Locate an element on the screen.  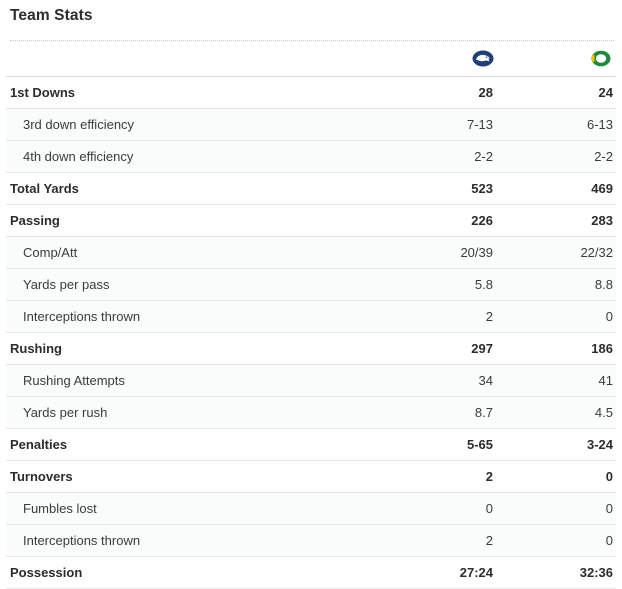
team1-stat-value: 5.8 is located at coordinates (483, 284).